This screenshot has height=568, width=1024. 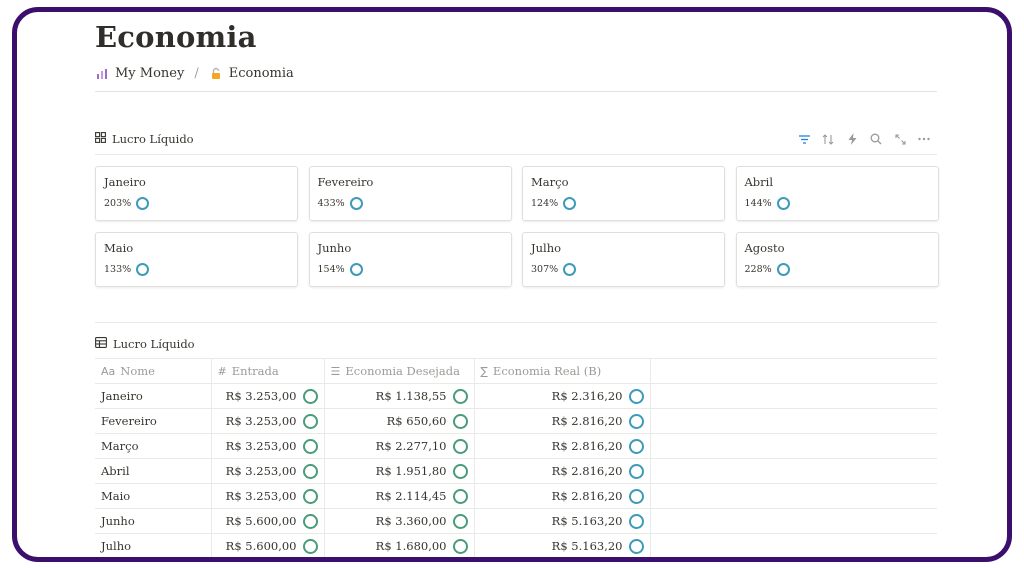 What do you see at coordinates (516, 139) in the screenshot?
I see `gallery-header: Lucro Líquido` at bounding box center [516, 139].